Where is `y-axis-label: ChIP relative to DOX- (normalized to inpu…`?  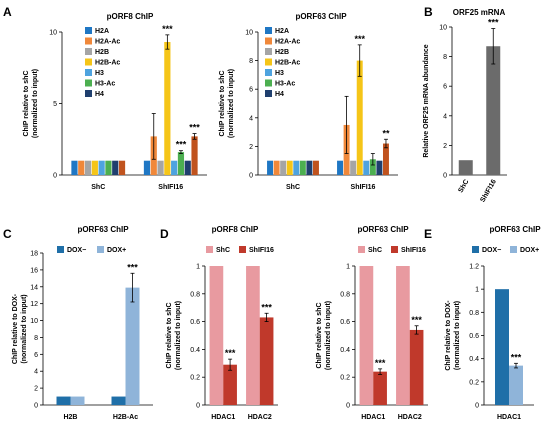
y-axis-label: ChIP relative to DOX- (normalized to inpu… is located at coordinates (20, 328).